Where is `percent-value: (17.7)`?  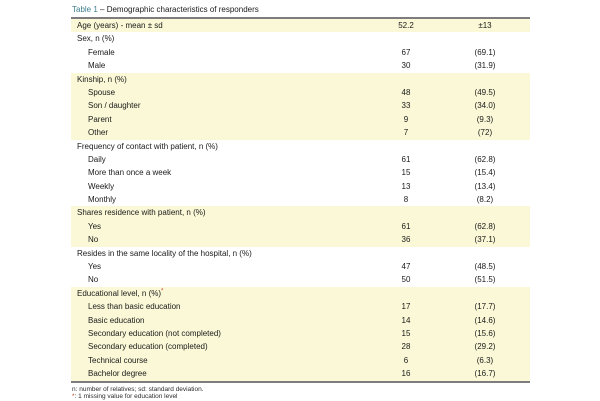 percent-value: (17.7) is located at coordinates (485, 307).